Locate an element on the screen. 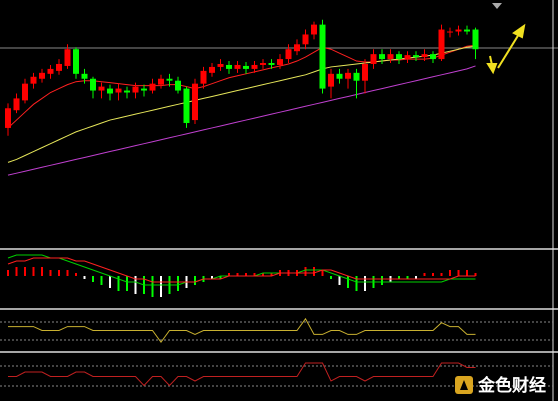 This screenshot has height=401, width=558. up-arrow is located at coordinates (508, 51).